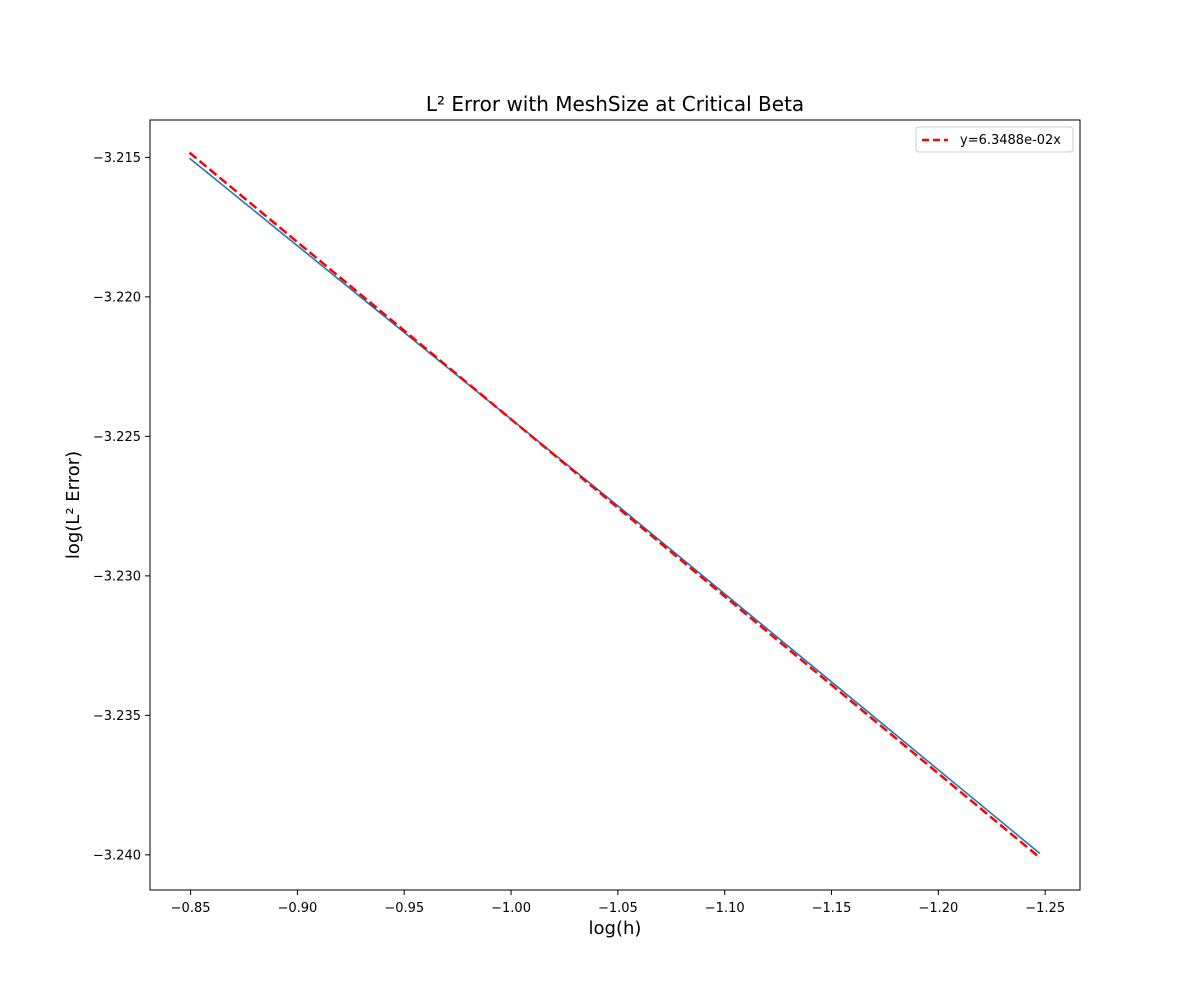 This screenshot has width=1200, height=1000. I want to click on x-tick-label: −0.85, so click(191, 908).